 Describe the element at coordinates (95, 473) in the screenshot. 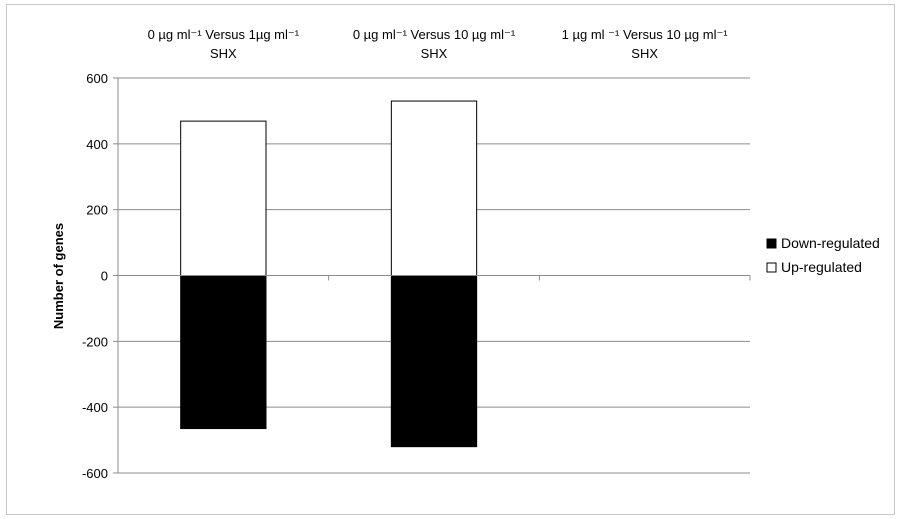

I see `y-tick-label: -600` at that location.